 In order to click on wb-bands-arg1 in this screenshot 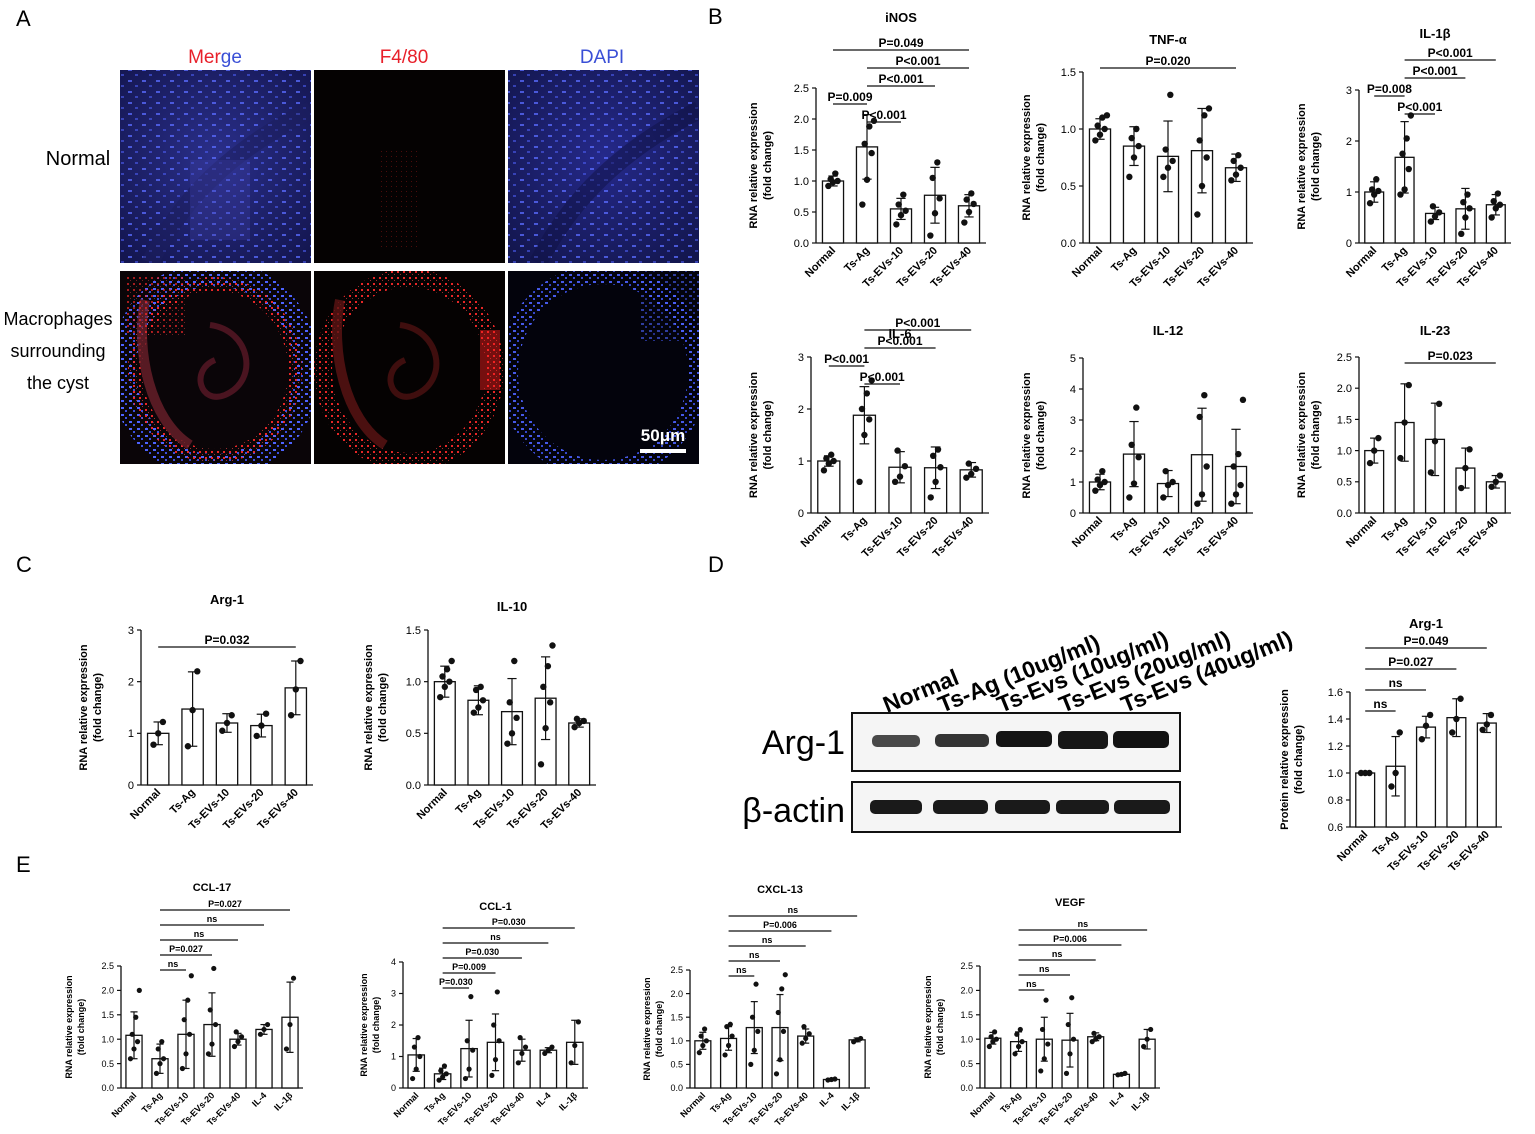, I will do `click(1020, 740)`.